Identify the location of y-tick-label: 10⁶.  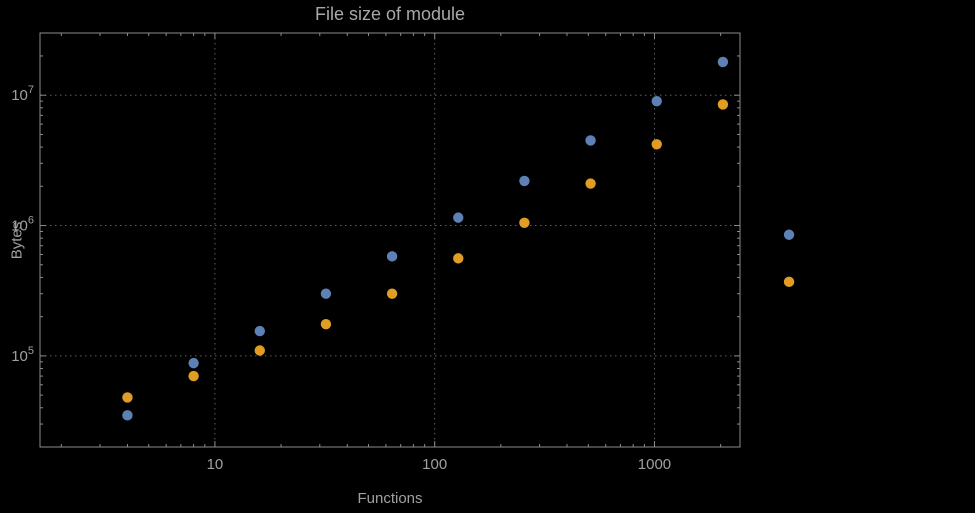
(22, 225).